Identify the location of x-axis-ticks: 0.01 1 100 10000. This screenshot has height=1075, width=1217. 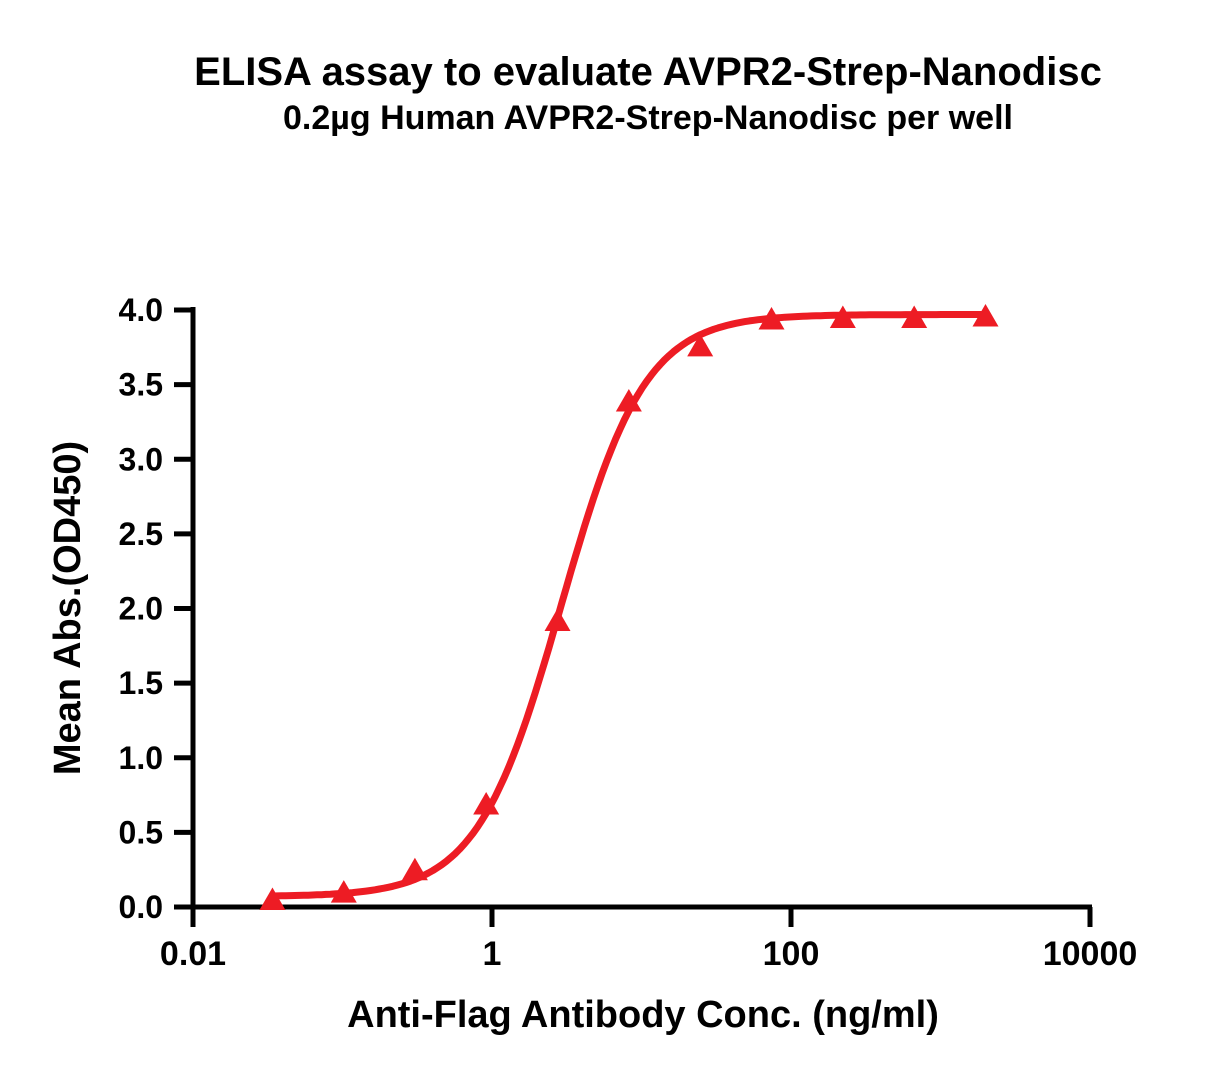
(648, 940).